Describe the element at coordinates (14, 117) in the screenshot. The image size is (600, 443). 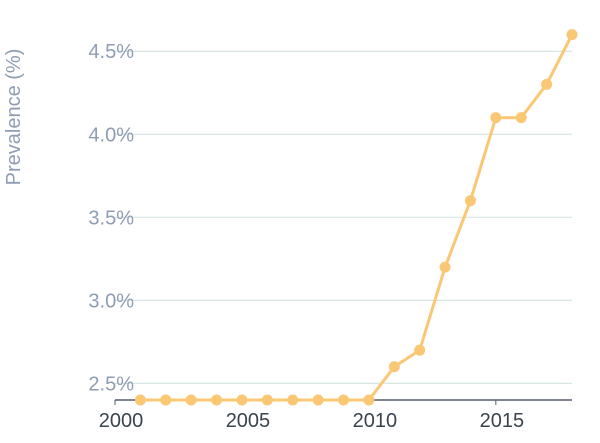
I see `y-axis-title: Prevalence (%)` at that location.